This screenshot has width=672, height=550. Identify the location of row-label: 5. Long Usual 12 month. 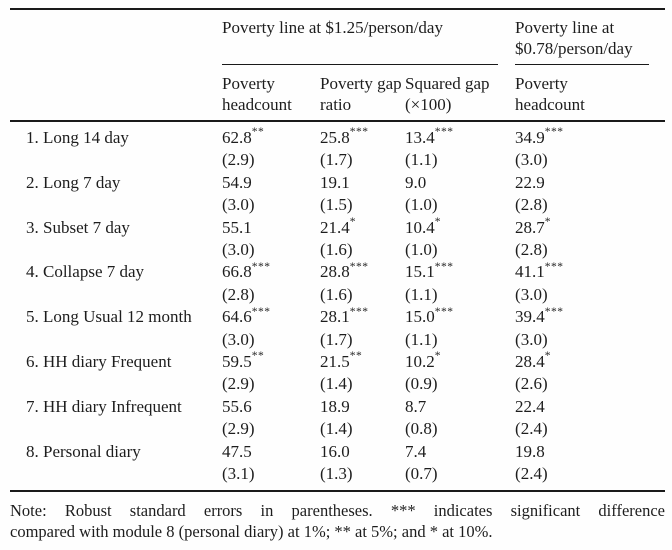
(109, 317).